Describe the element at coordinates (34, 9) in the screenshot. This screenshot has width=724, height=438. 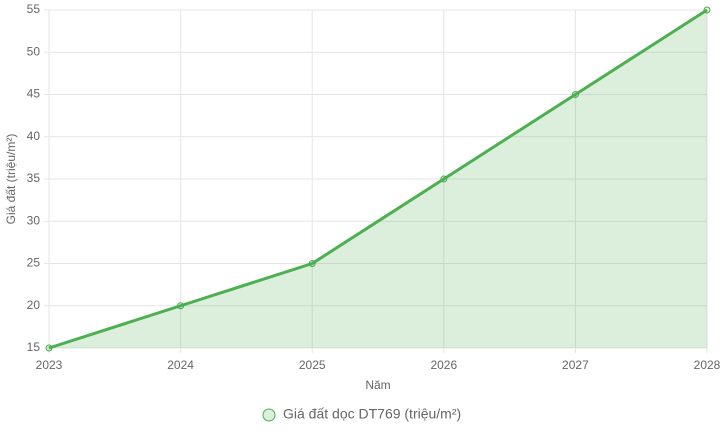
I see `y-tick-label: 55` at that location.